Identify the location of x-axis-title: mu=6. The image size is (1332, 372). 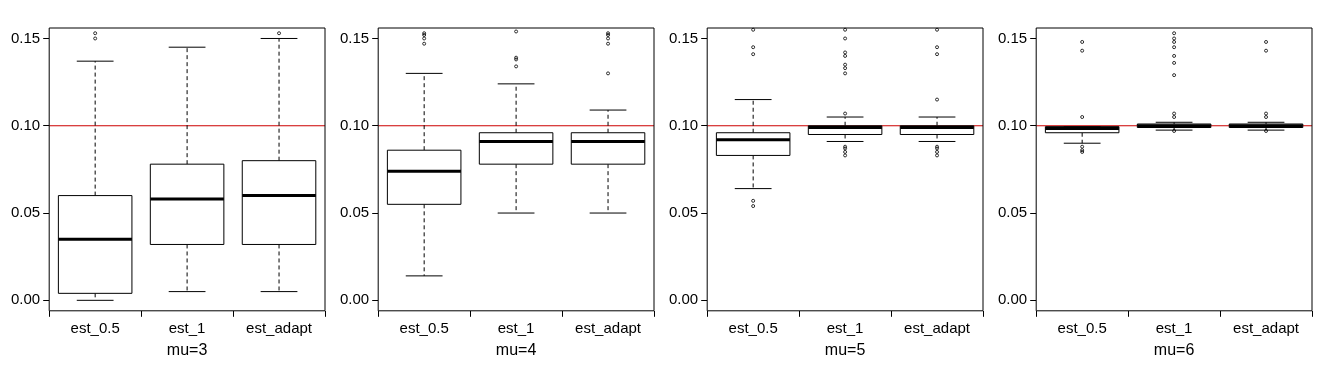
(1174, 349).